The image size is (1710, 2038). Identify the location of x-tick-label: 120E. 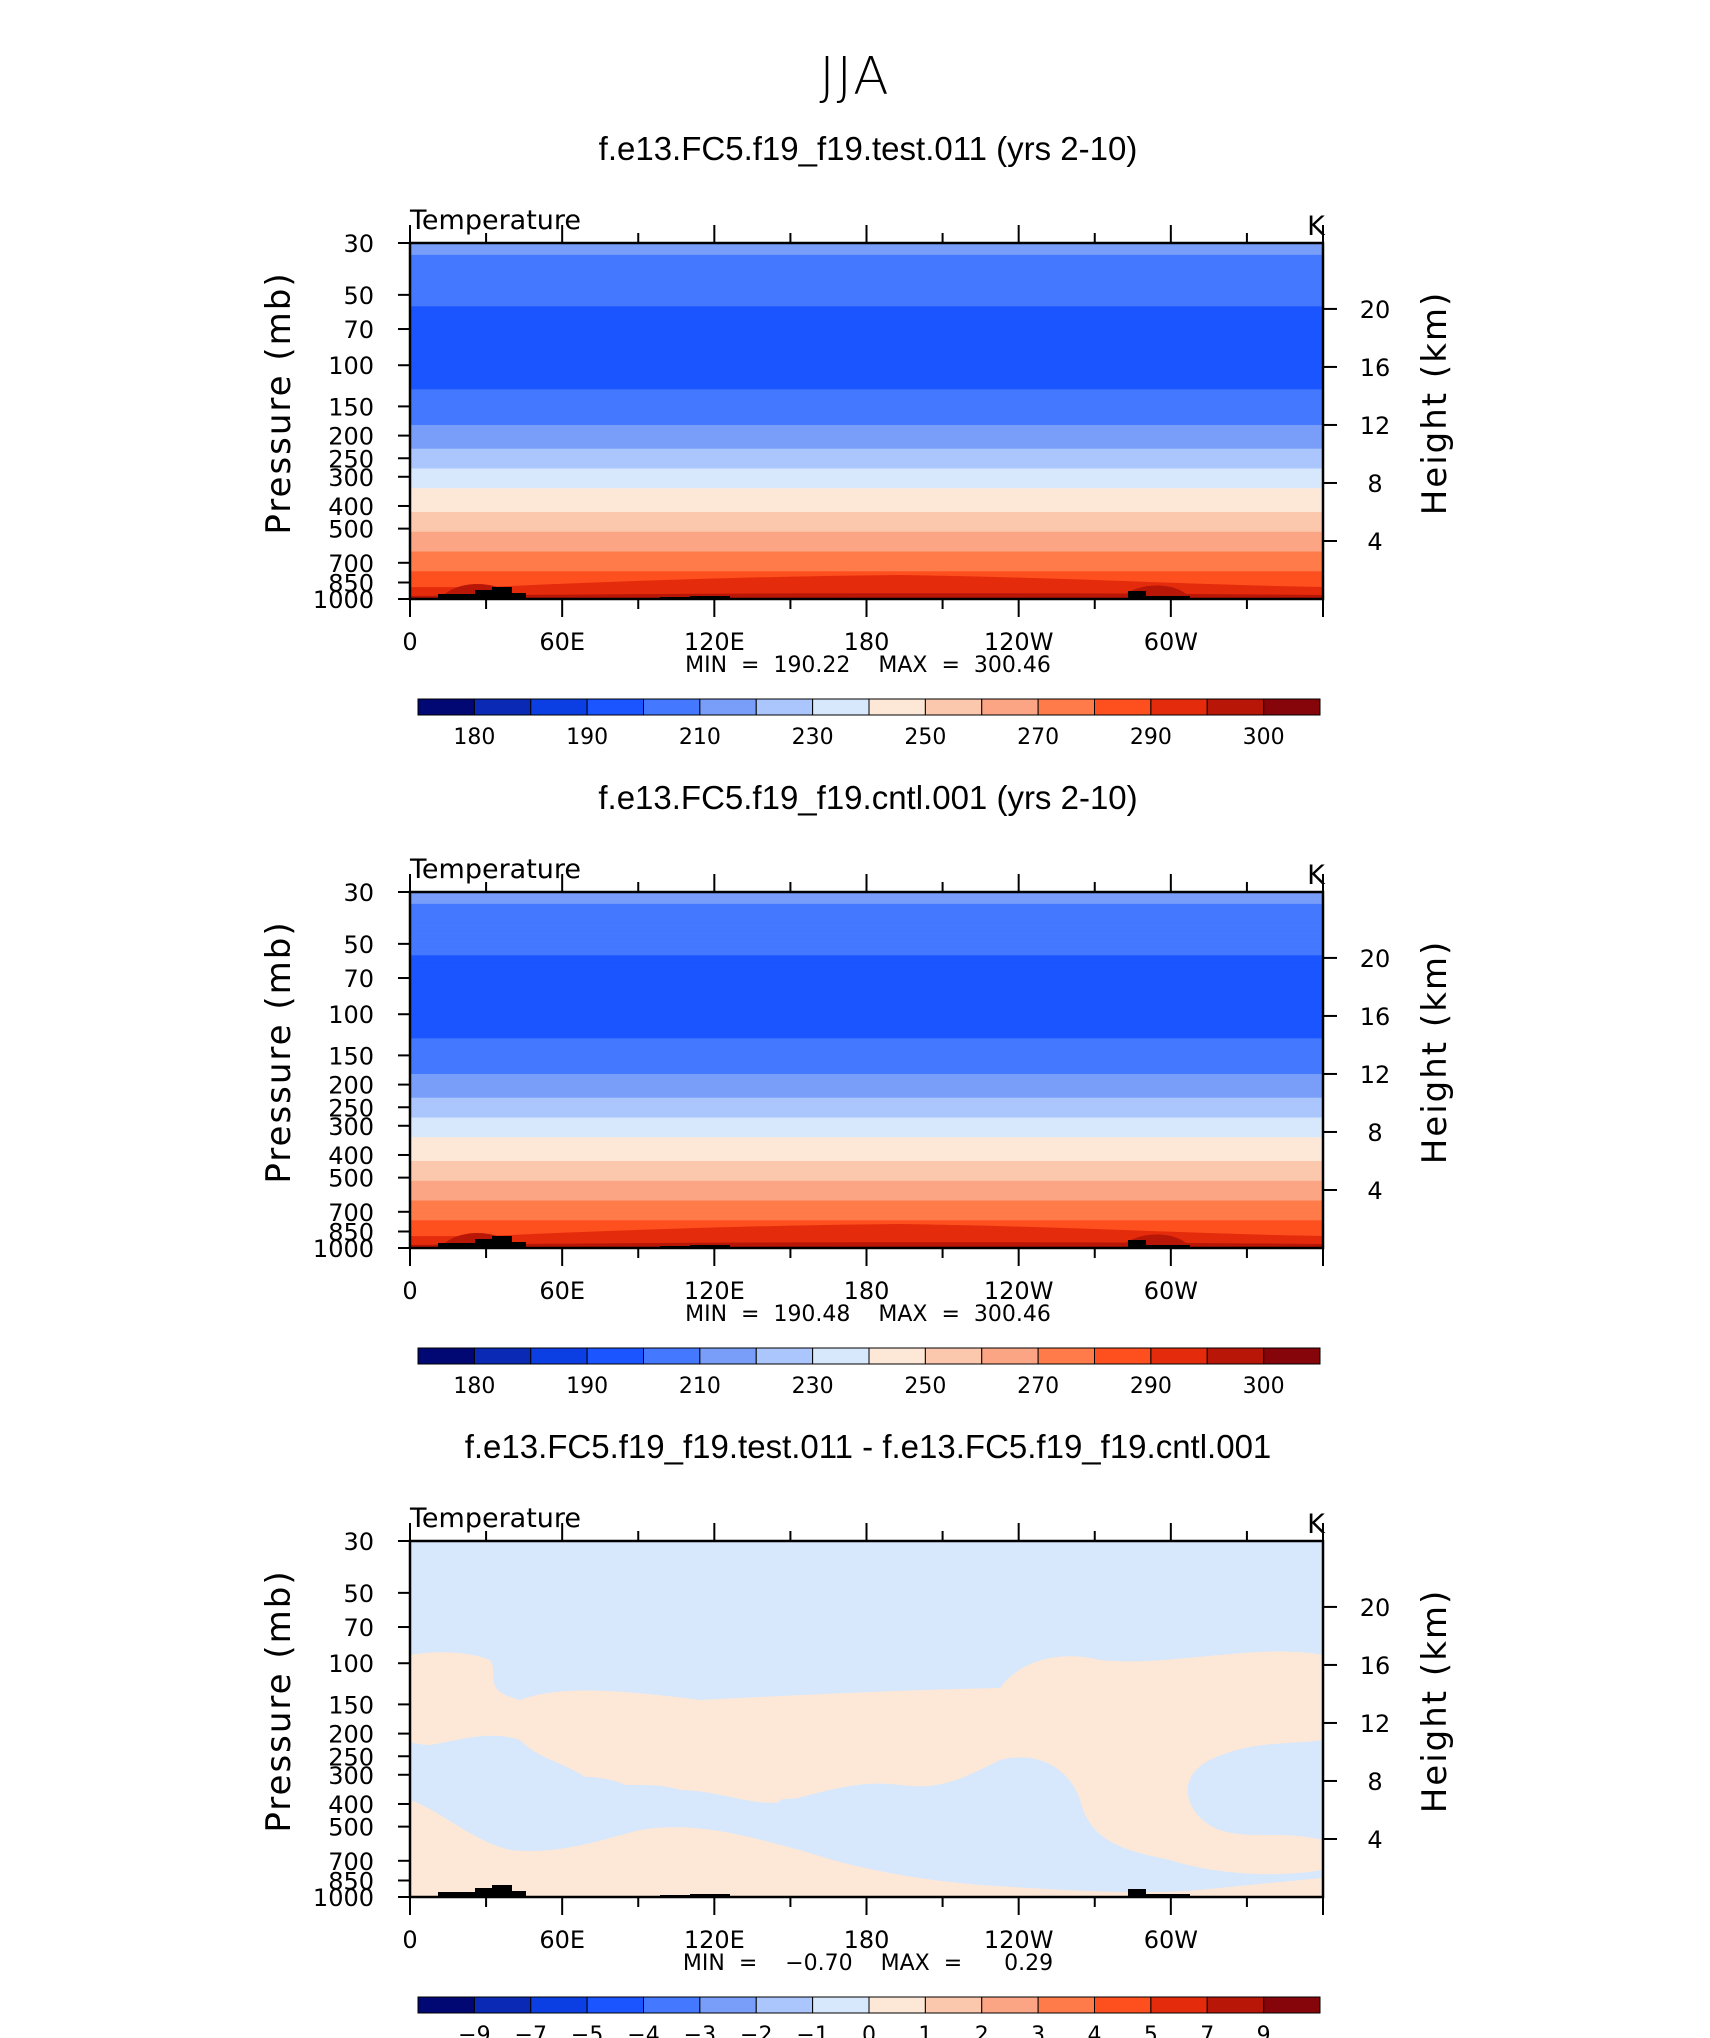
(714, 642).